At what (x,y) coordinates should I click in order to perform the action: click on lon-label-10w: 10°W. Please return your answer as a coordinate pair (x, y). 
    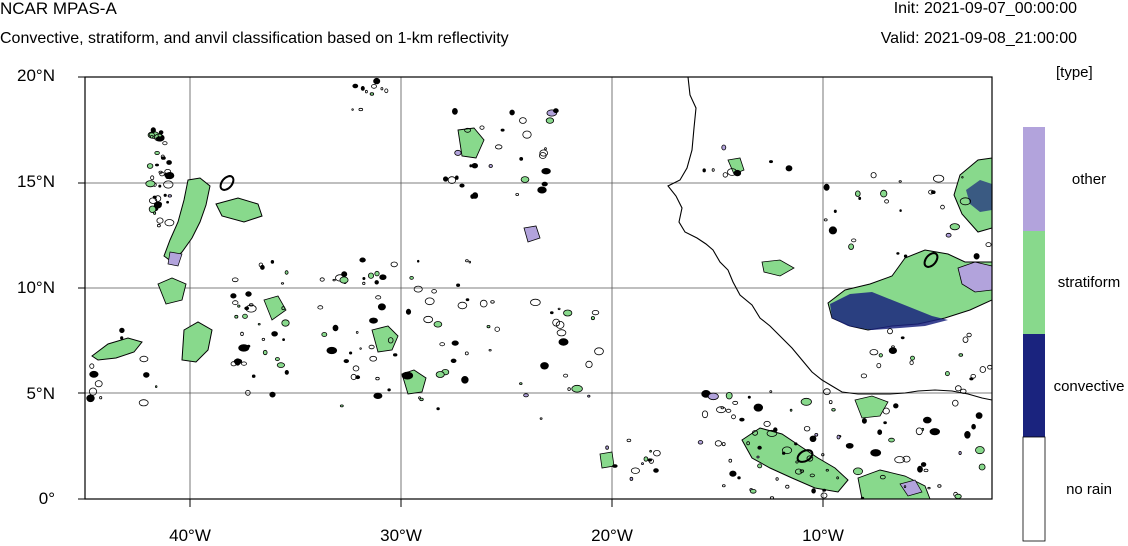
    Looking at the image, I should click on (823, 535).